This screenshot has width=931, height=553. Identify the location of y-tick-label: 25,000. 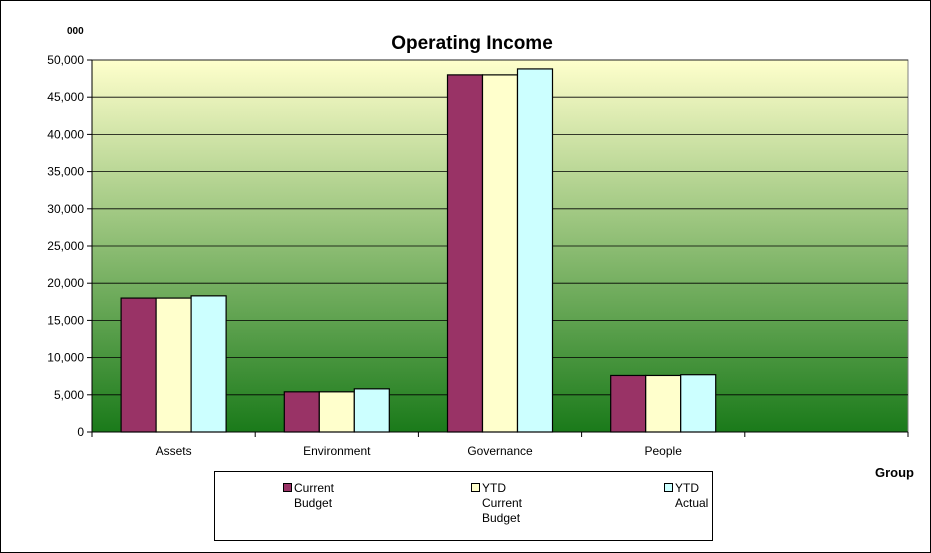
(65, 246).